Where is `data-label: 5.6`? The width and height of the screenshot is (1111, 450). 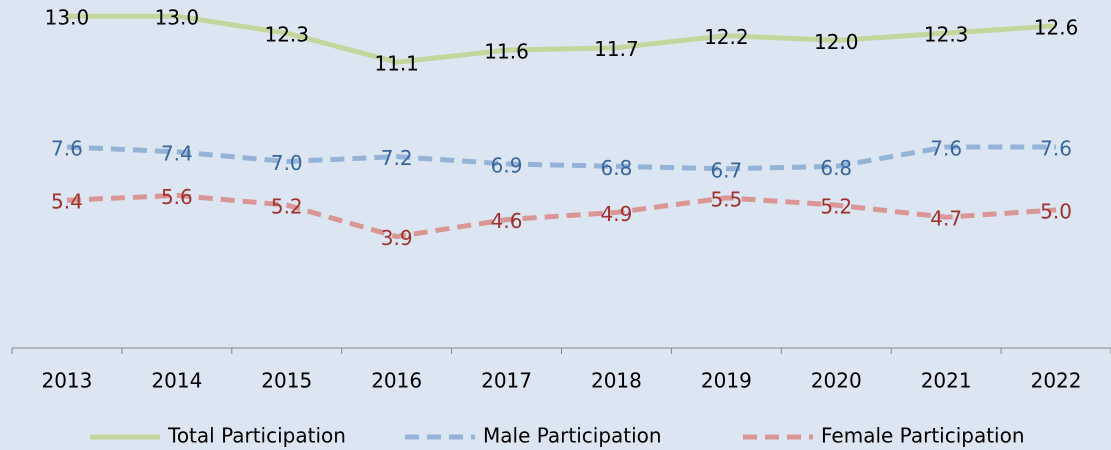 data-label: 5.6 is located at coordinates (177, 197).